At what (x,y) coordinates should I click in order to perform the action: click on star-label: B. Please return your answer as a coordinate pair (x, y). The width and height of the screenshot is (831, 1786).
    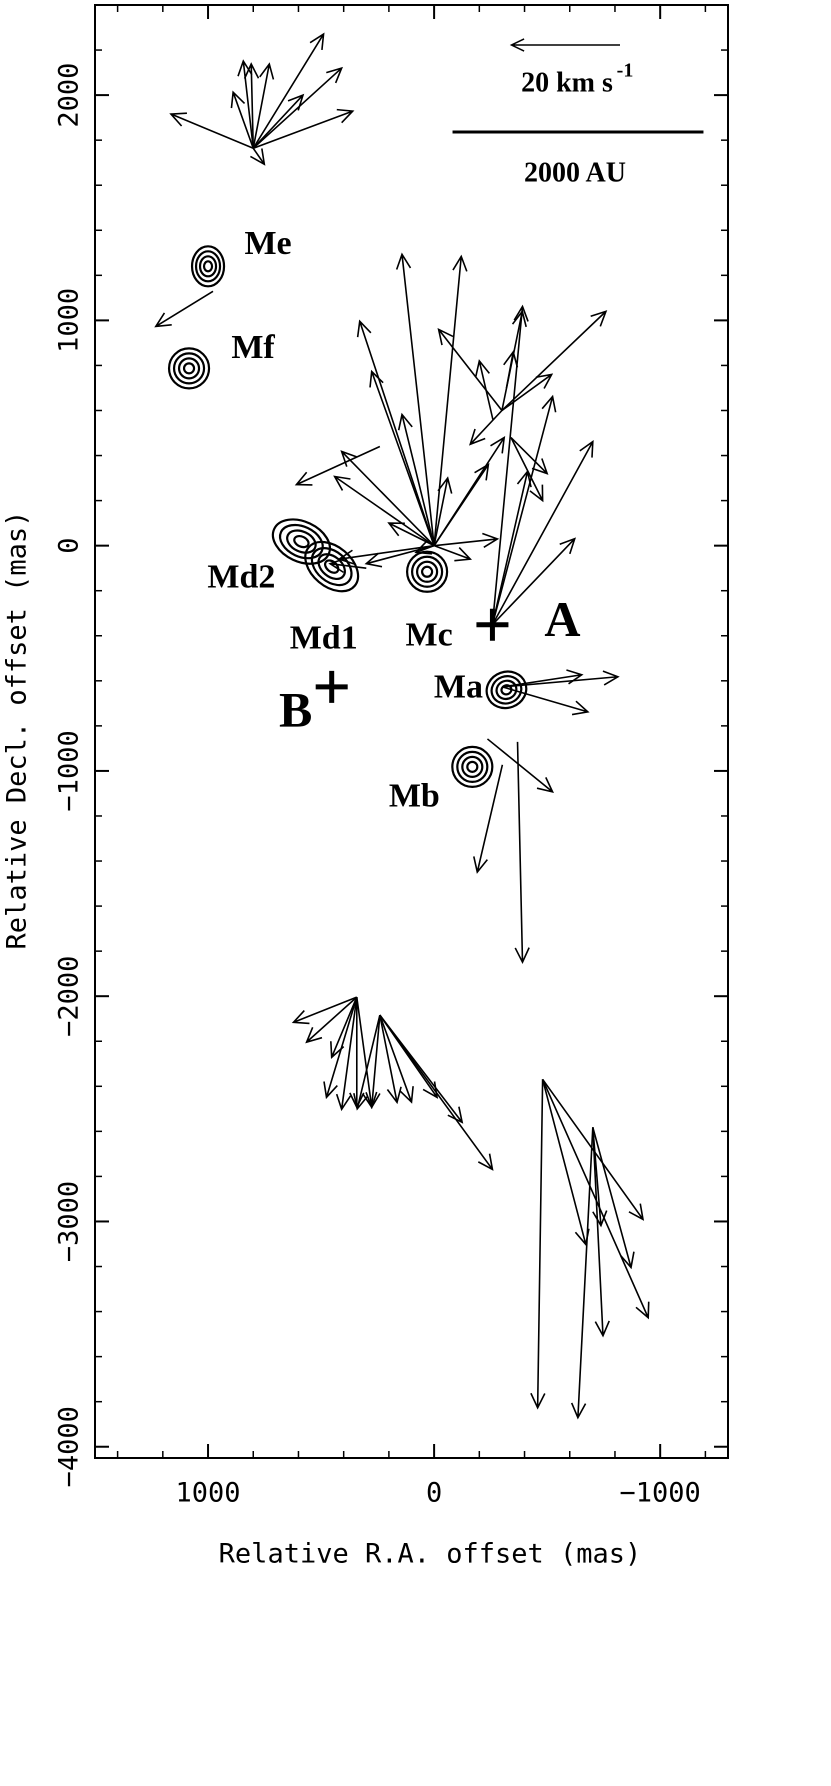
    Looking at the image, I should click on (295, 709).